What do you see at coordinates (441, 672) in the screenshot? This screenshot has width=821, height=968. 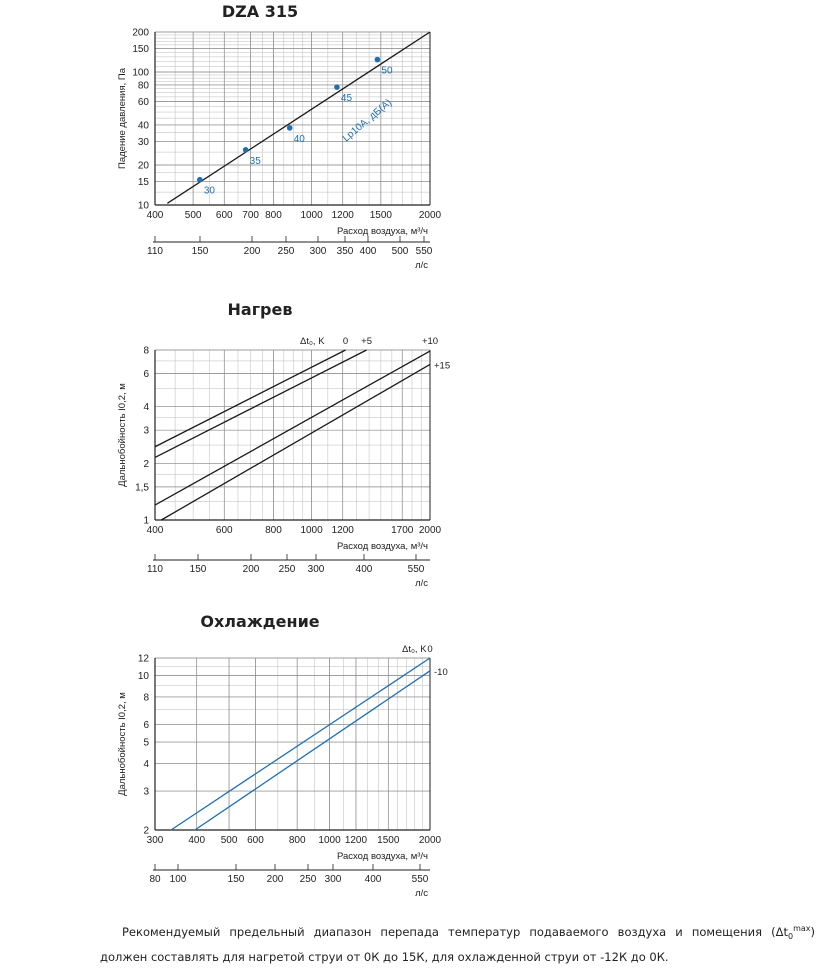 I see `series-label: -10` at bounding box center [441, 672].